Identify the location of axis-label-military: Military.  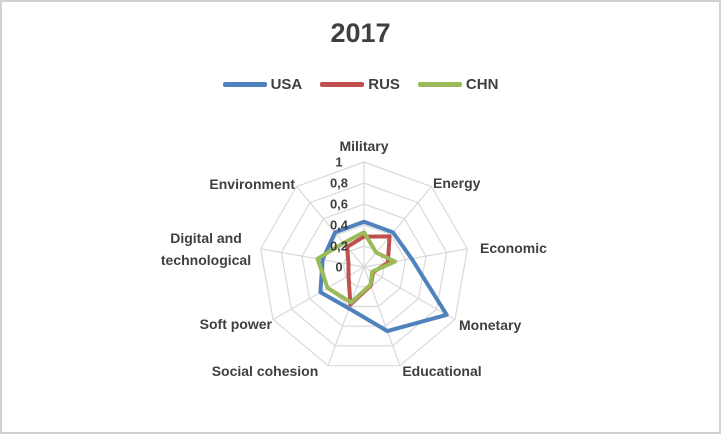
(363, 146).